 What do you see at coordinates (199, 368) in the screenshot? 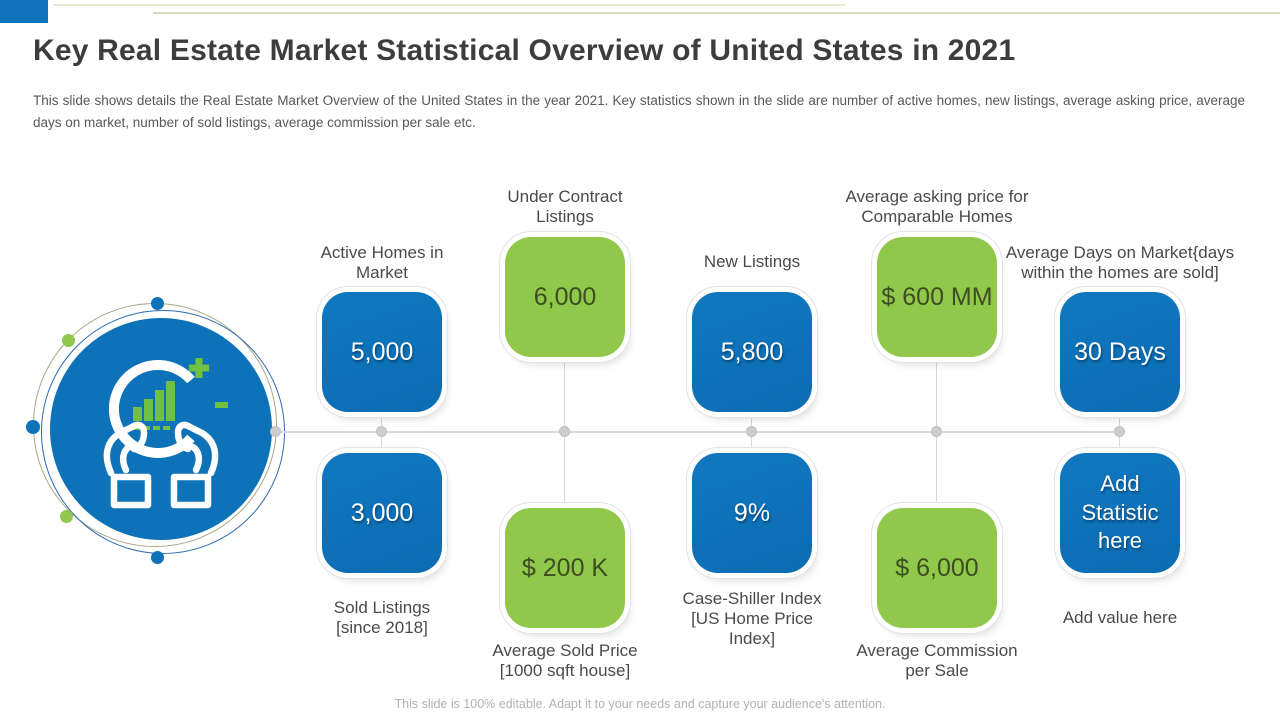
I see `plus-icon` at bounding box center [199, 368].